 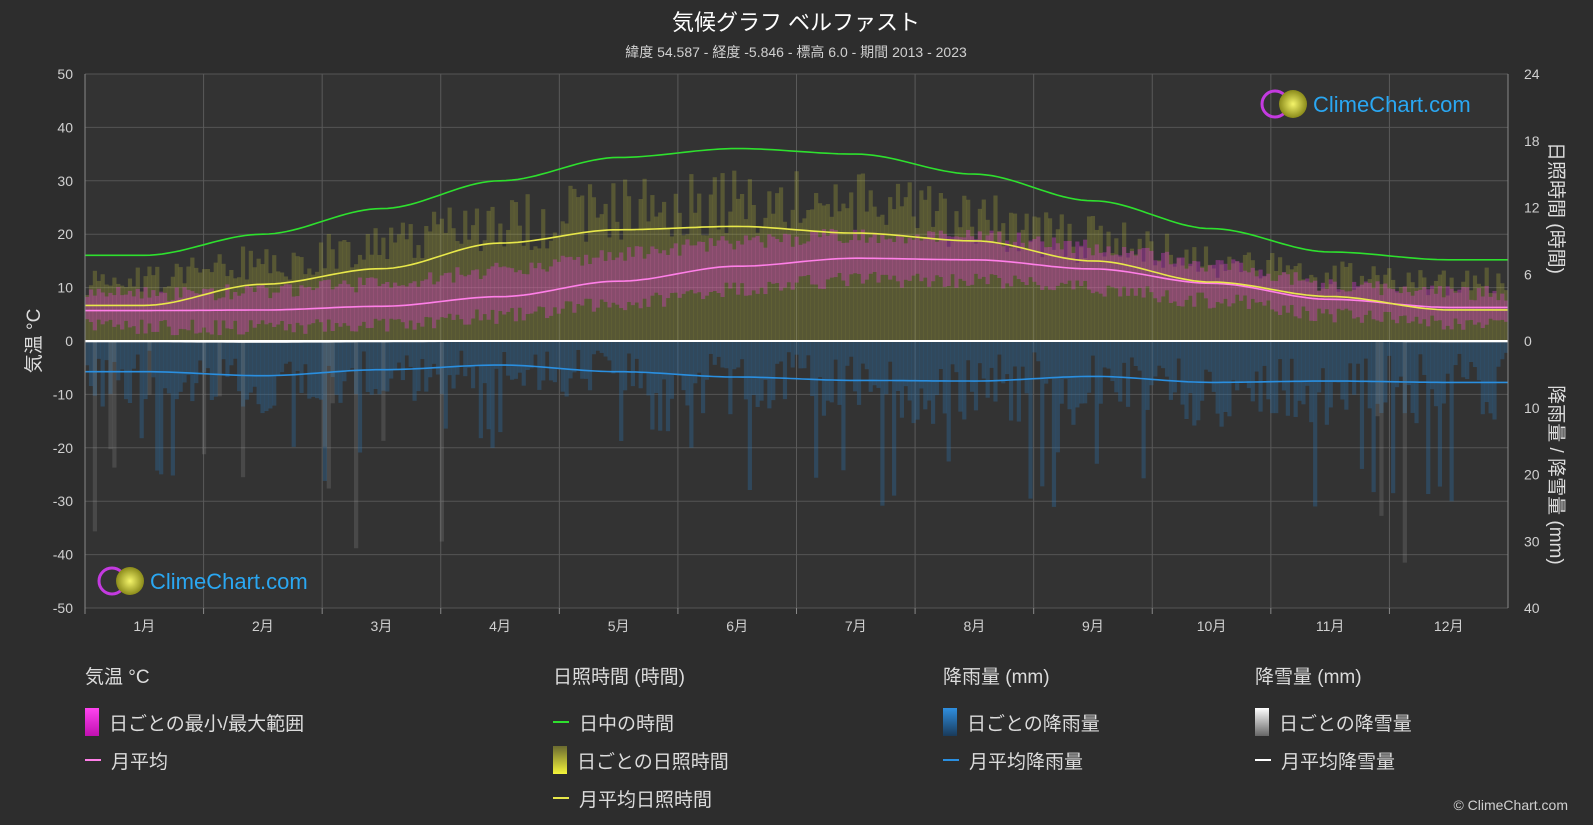 What do you see at coordinates (1333, 760) in the screenshot?
I see `legend-item: 月平均降雪量` at bounding box center [1333, 760].